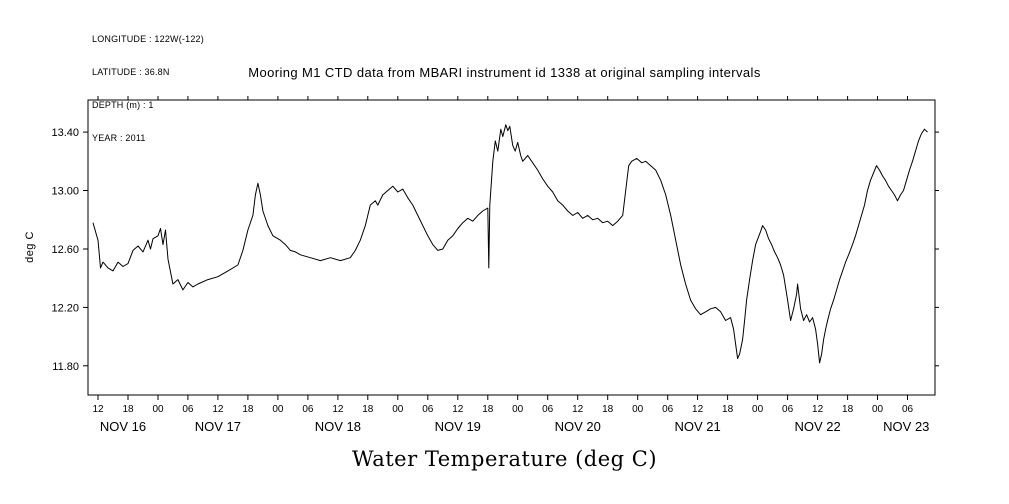 This screenshot has width=1009, height=504. I want to click on y-tick-label: 12.20, so click(65, 308).